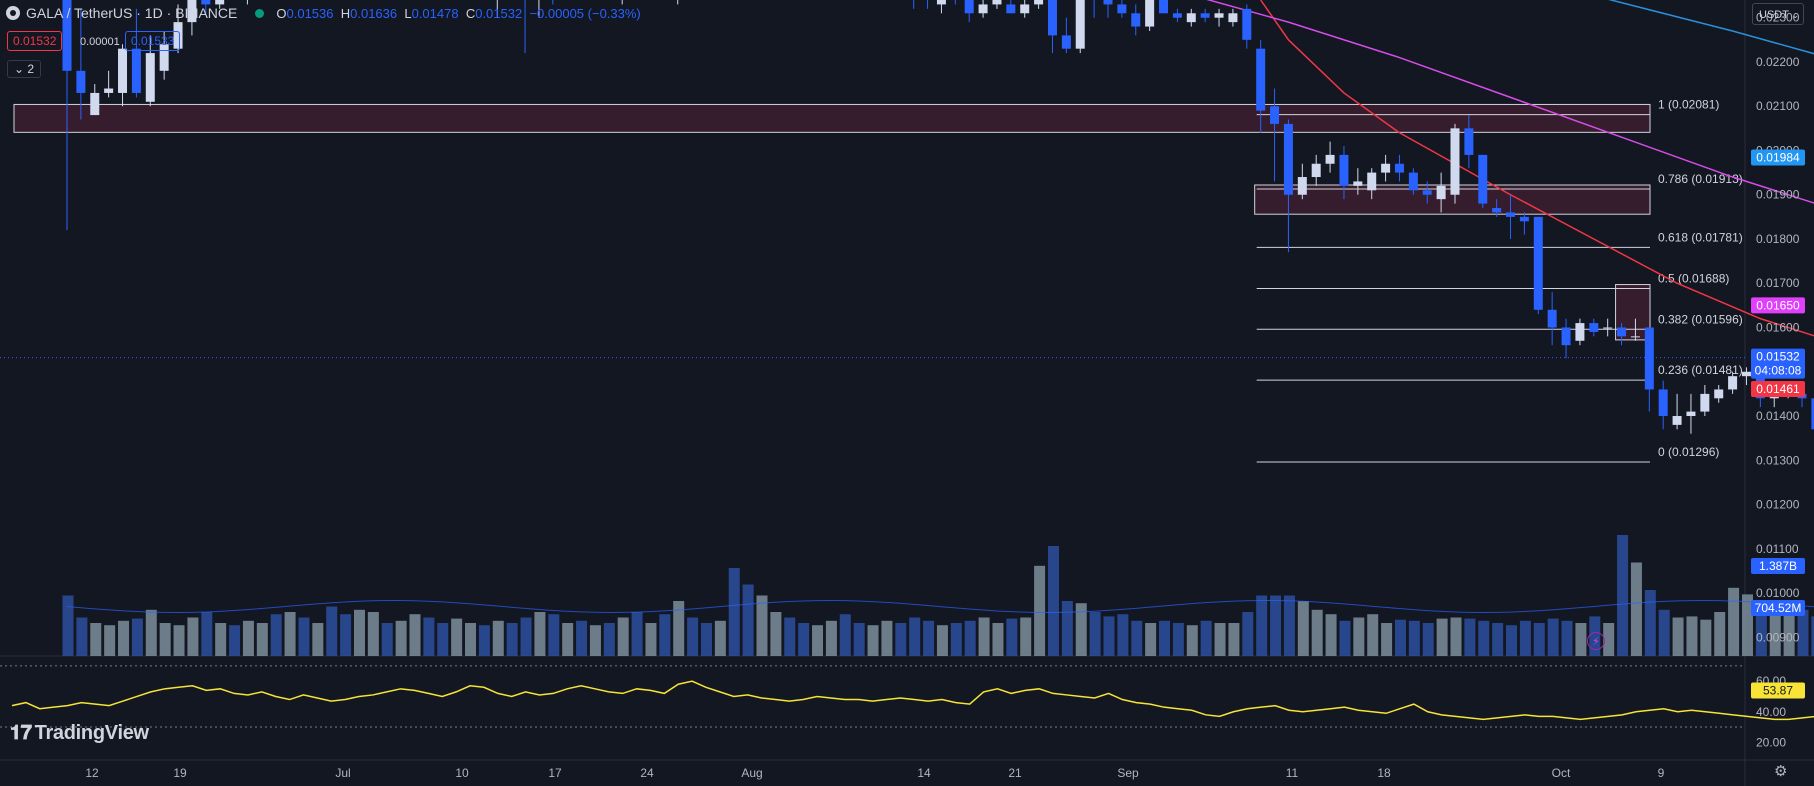  What do you see at coordinates (1778, 371) in the screenshot?
I see `countdown-label: 04:08:08` at bounding box center [1778, 371].